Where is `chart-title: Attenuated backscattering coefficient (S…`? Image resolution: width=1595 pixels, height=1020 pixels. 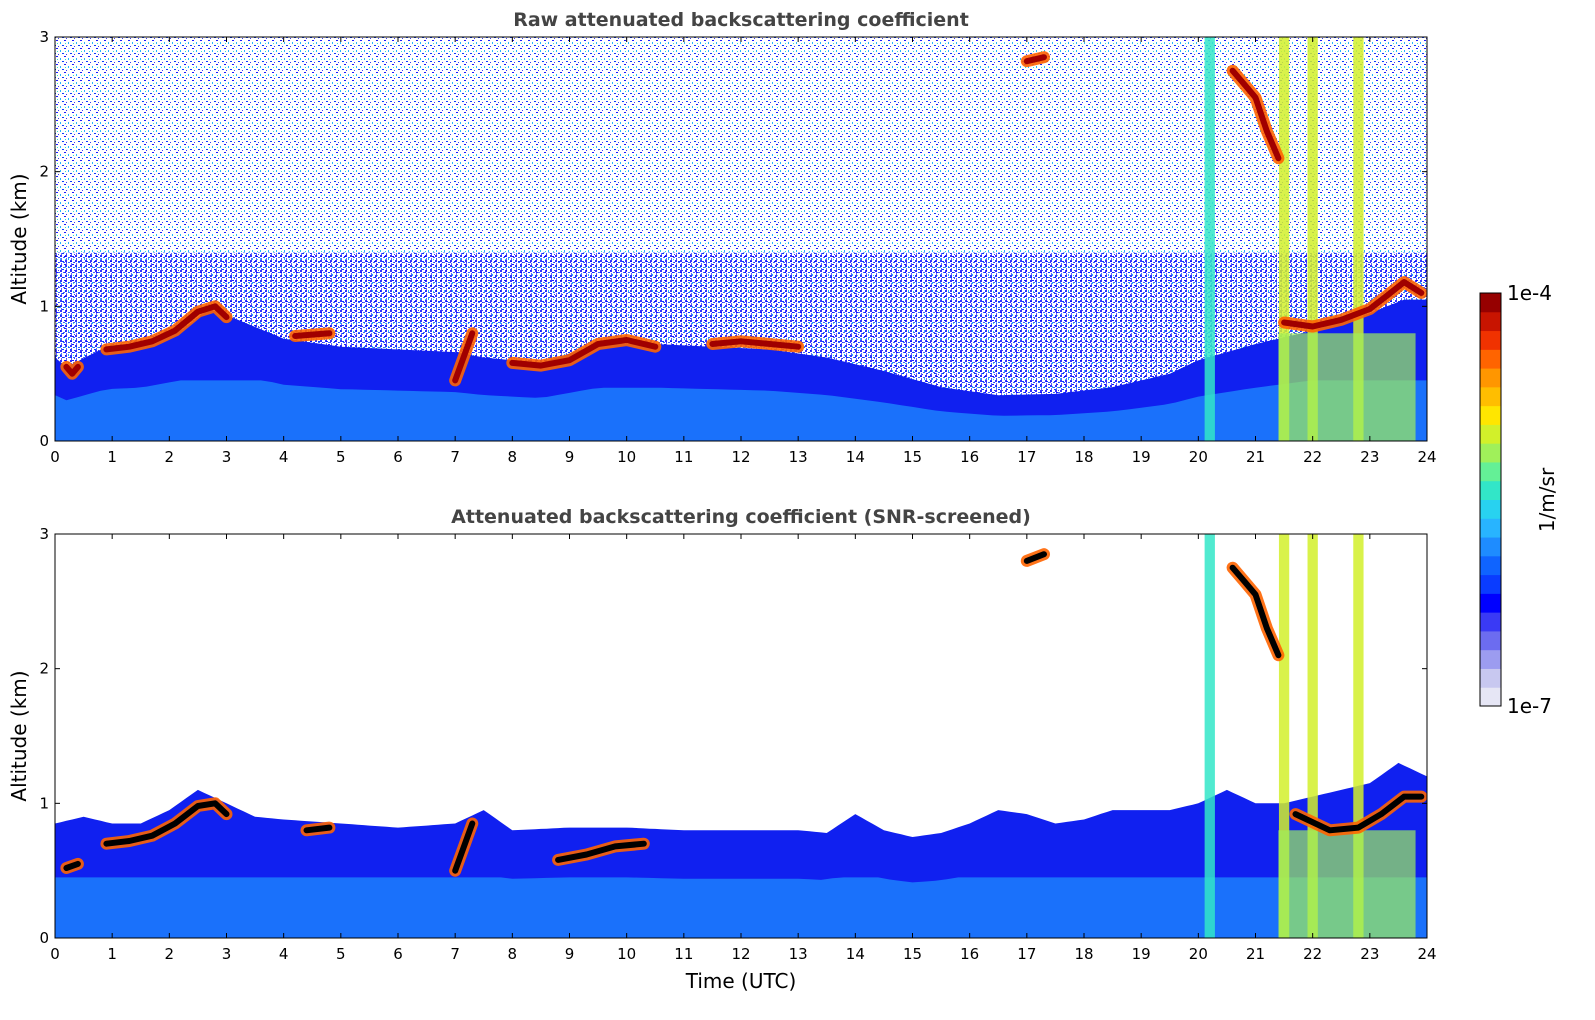 chart-title: Attenuated backscattering coefficient (S… is located at coordinates (741, 517).